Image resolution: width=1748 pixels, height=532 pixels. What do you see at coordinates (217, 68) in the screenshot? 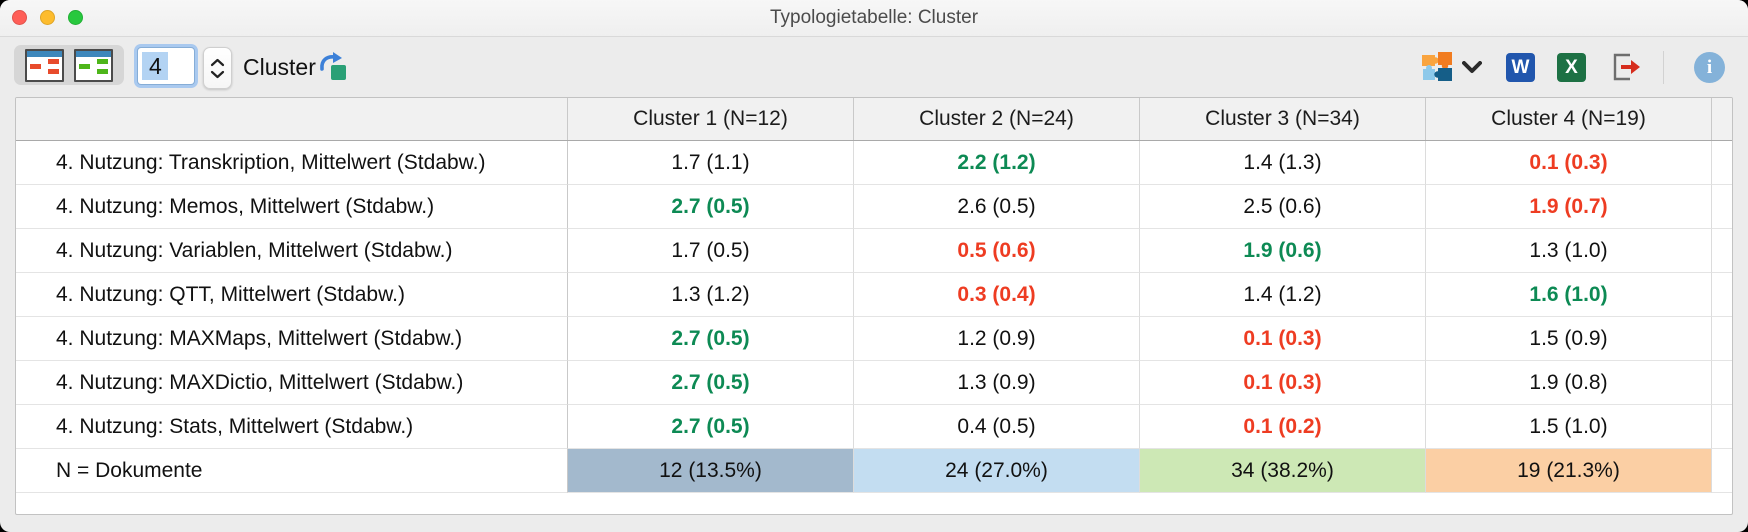
I see `cluster-count-stepper` at bounding box center [217, 68].